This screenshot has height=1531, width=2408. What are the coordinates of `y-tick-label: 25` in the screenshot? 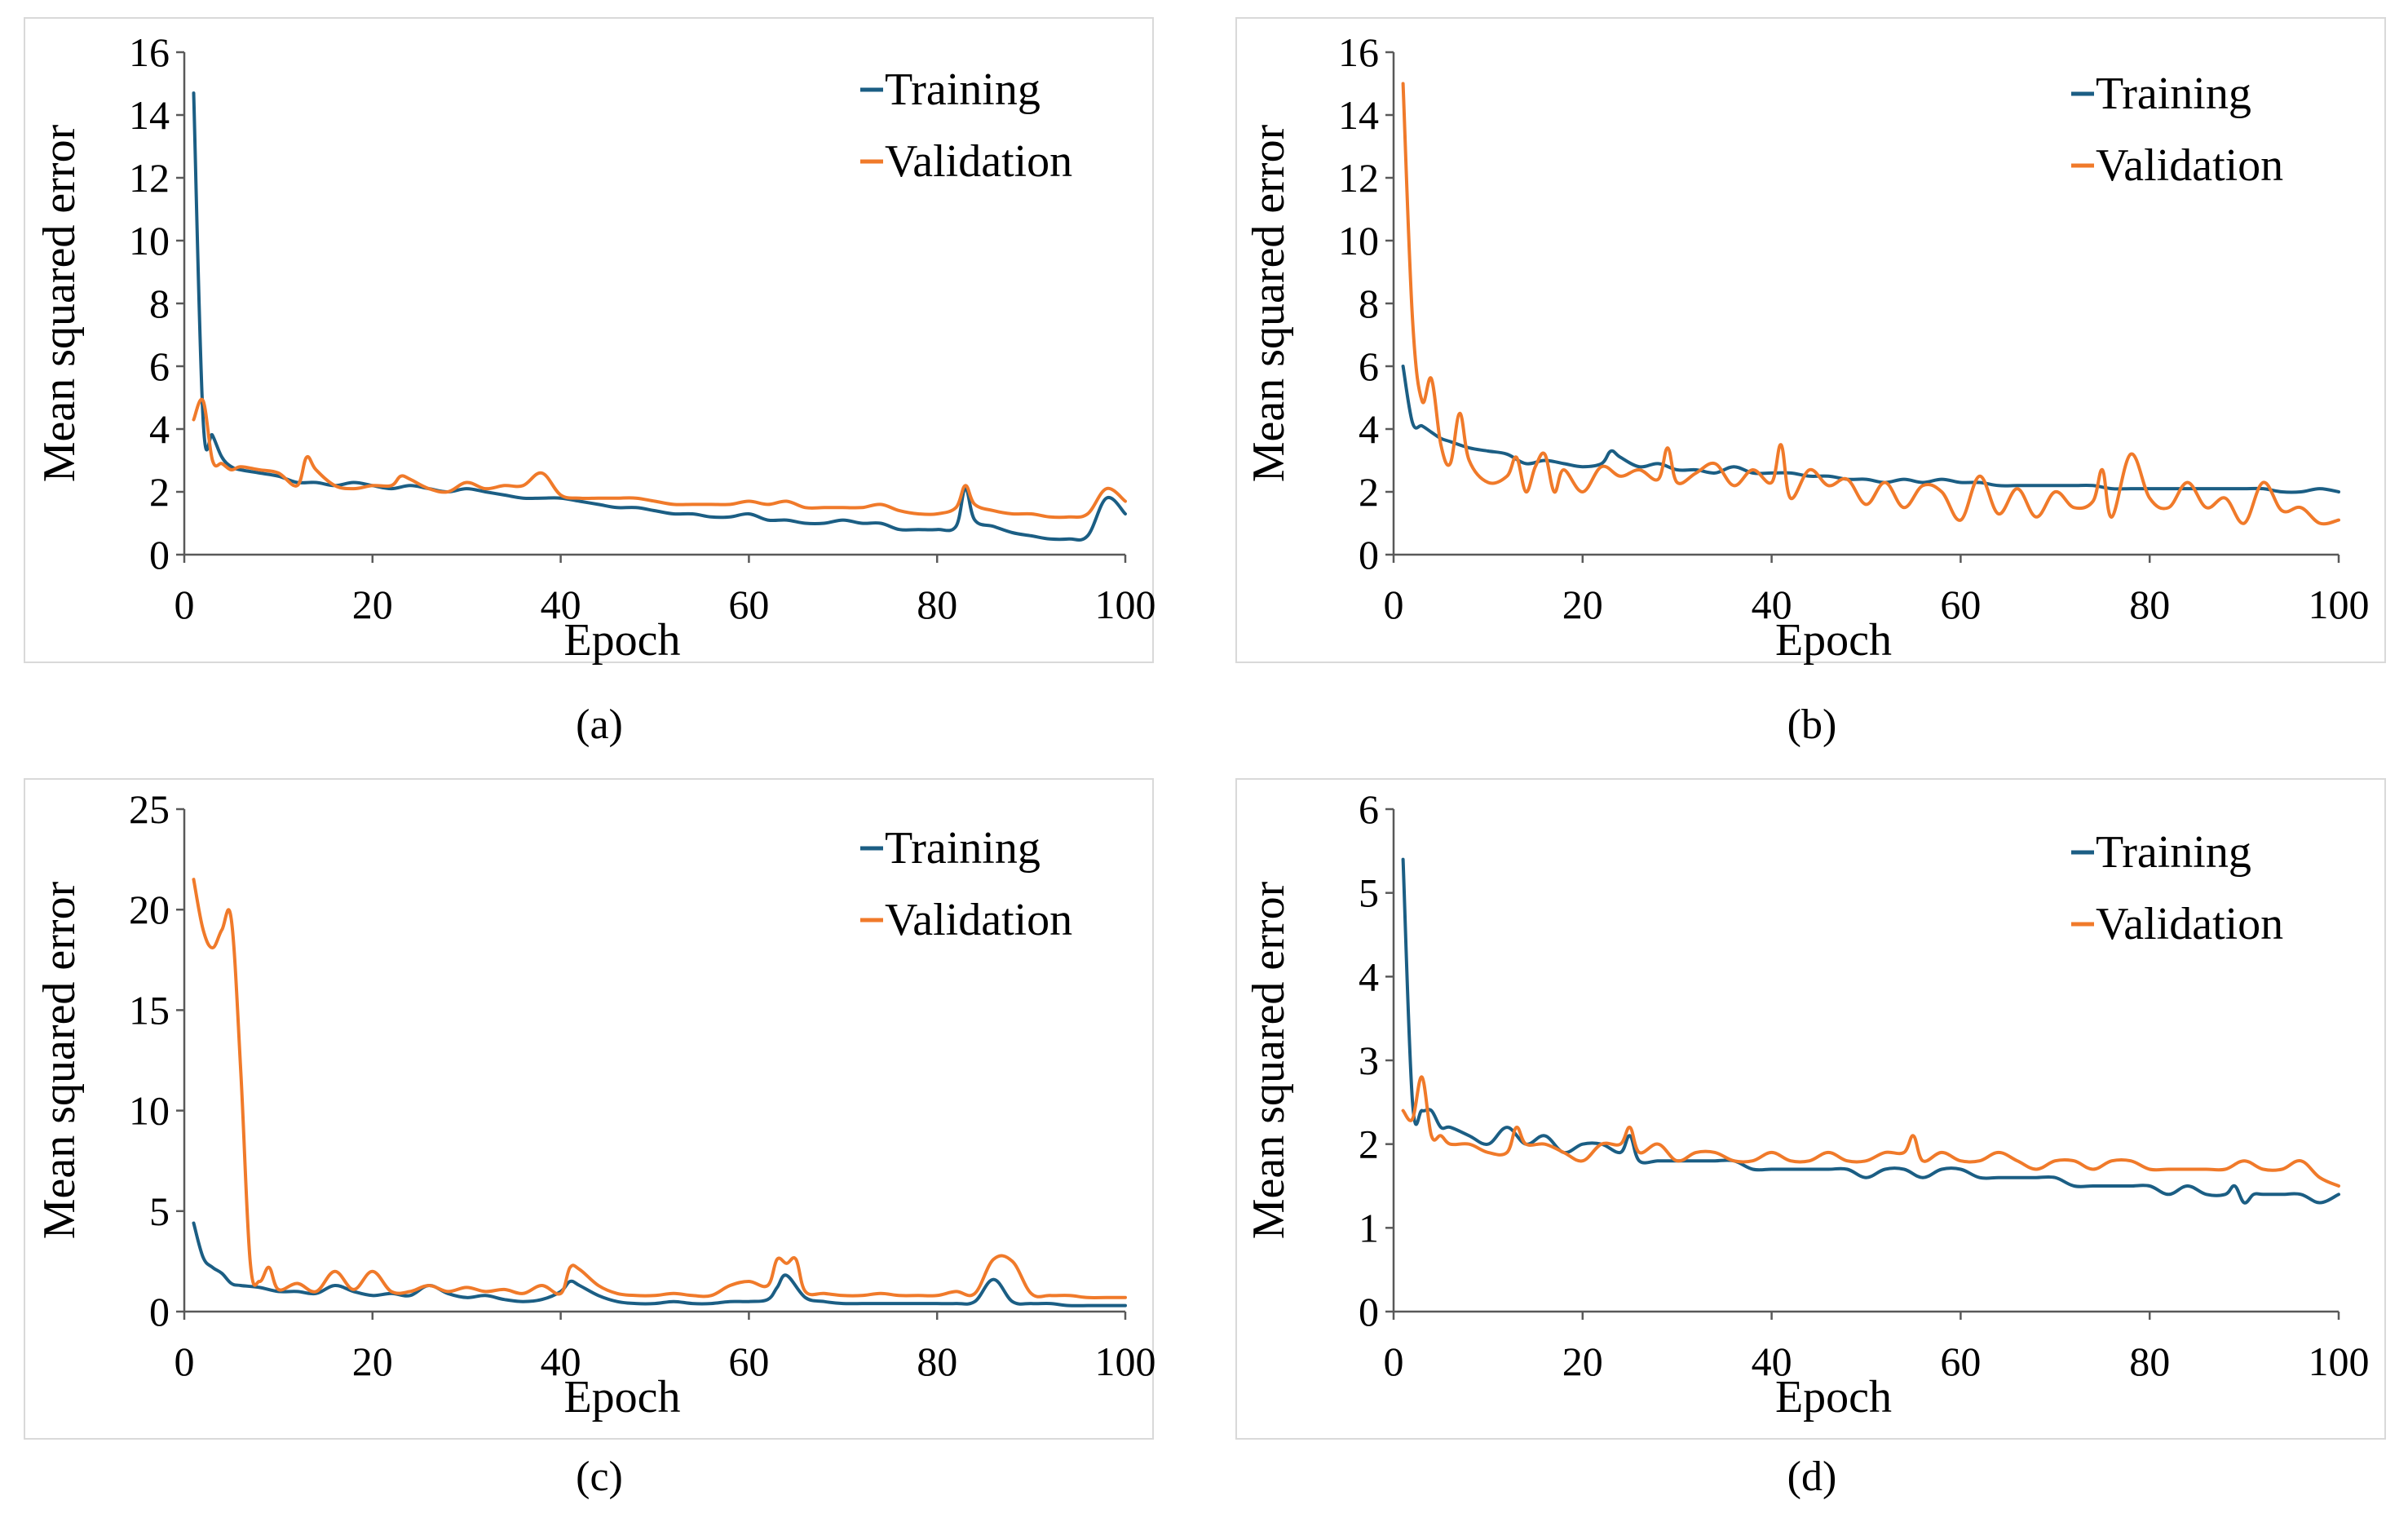 It's located at (149, 809).